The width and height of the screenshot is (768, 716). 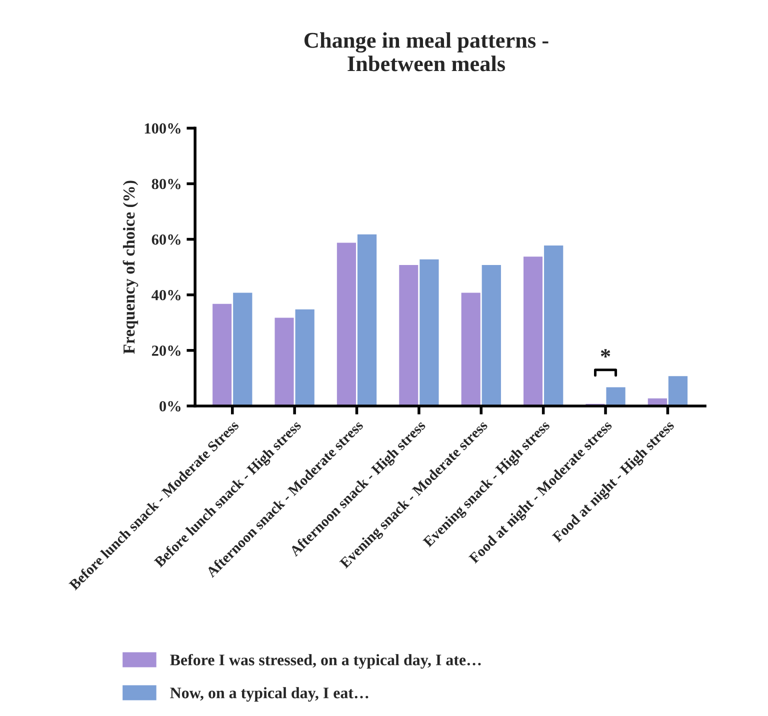 What do you see at coordinates (166, 295) in the screenshot?
I see `y-tick-label: 40%` at bounding box center [166, 295].